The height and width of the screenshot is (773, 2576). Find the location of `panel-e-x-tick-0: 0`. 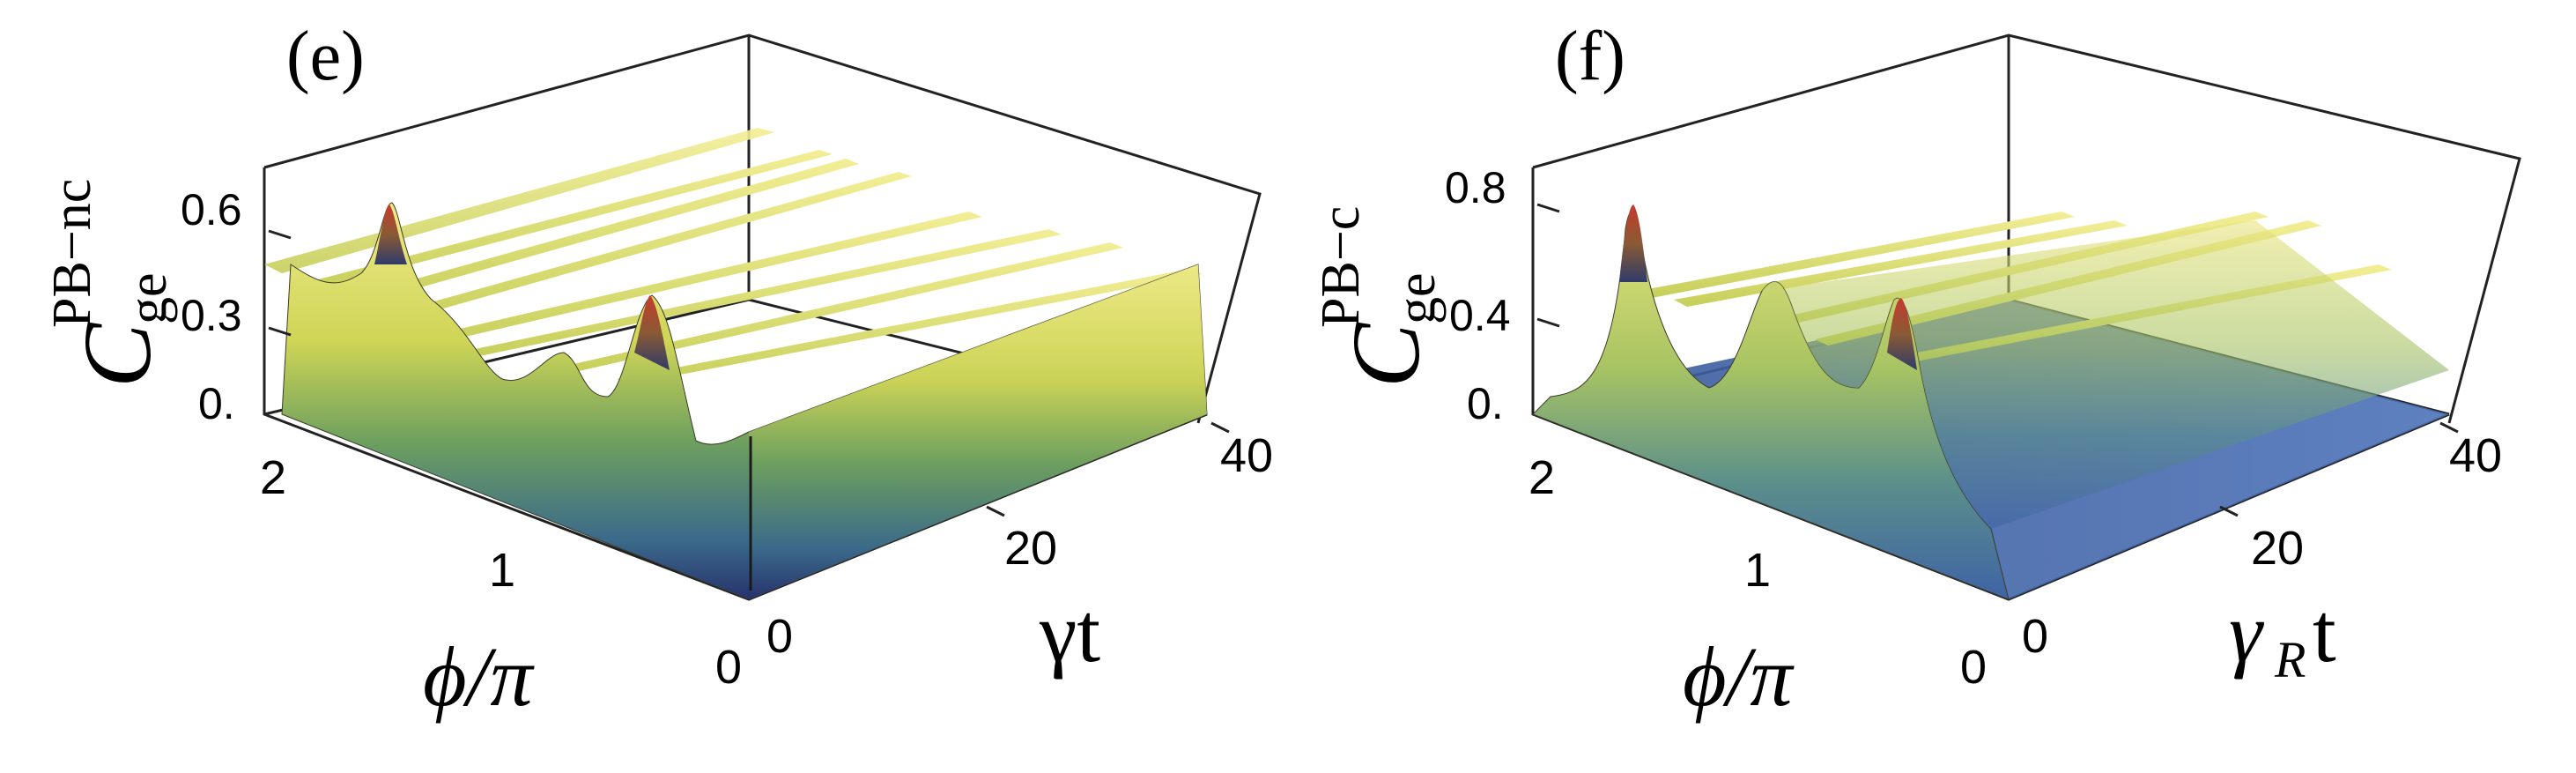

panel-e-x-tick-0: 0 is located at coordinates (729, 668).